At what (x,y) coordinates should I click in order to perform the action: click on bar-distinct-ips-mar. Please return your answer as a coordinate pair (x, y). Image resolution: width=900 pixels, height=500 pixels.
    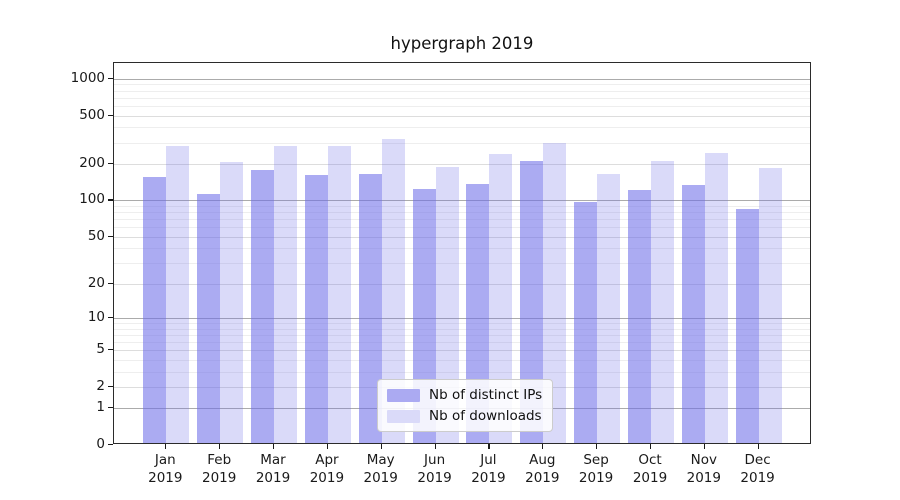
    Looking at the image, I should click on (262, 306).